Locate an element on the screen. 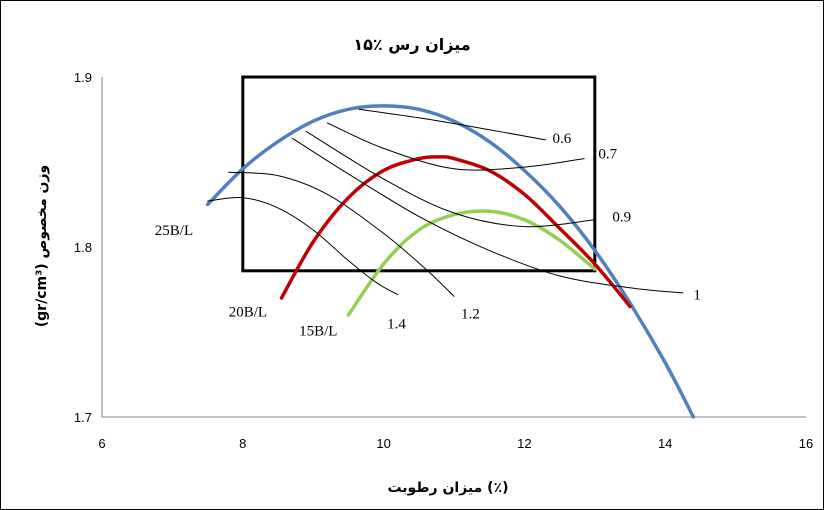 The width and height of the screenshot is (824, 510). curve-label: 0.7 is located at coordinates (607, 155).